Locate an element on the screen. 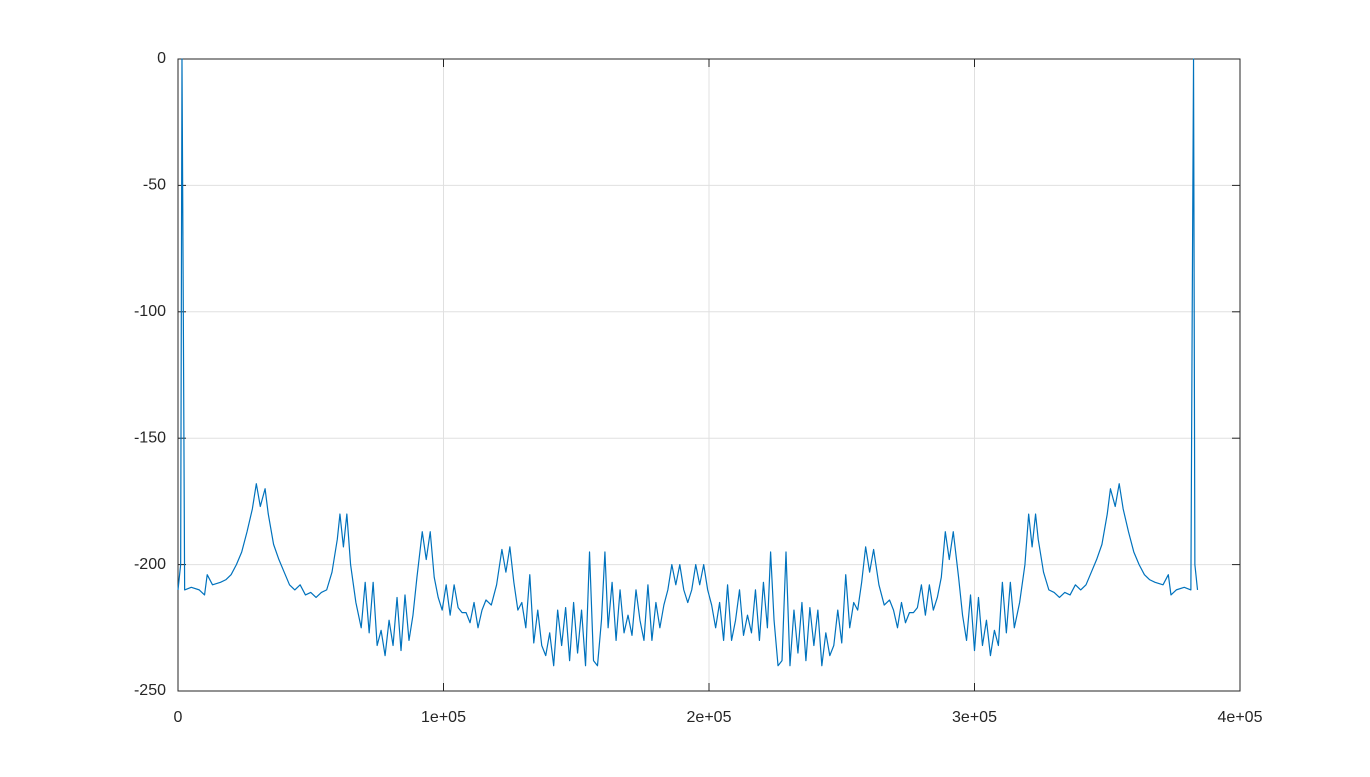  x-tick-label: 4e+05 is located at coordinates (1240, 717).